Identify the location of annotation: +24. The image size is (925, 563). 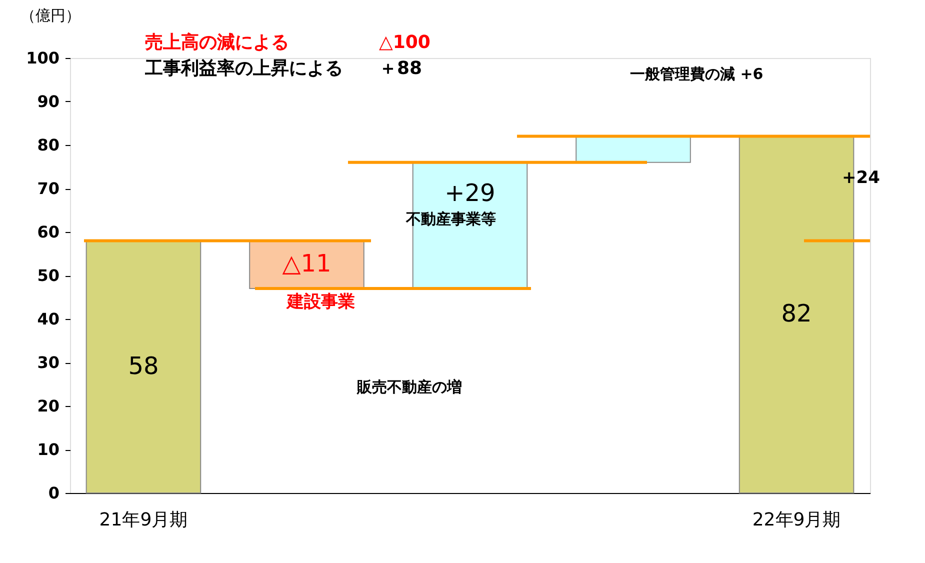
(861, 178).